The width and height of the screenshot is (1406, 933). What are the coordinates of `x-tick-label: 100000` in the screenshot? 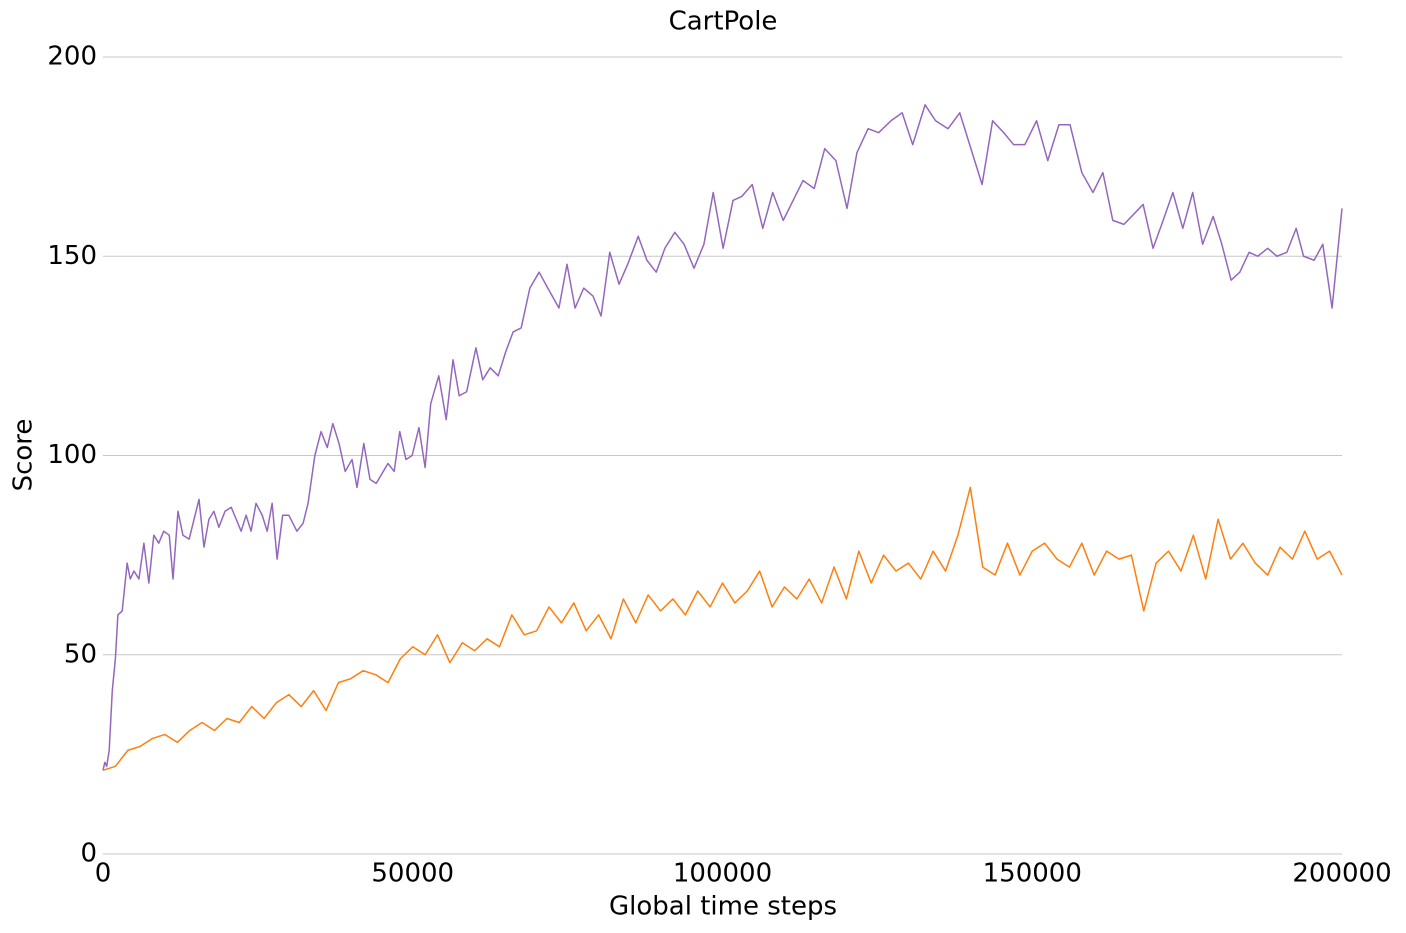 It's located at (722, 874).